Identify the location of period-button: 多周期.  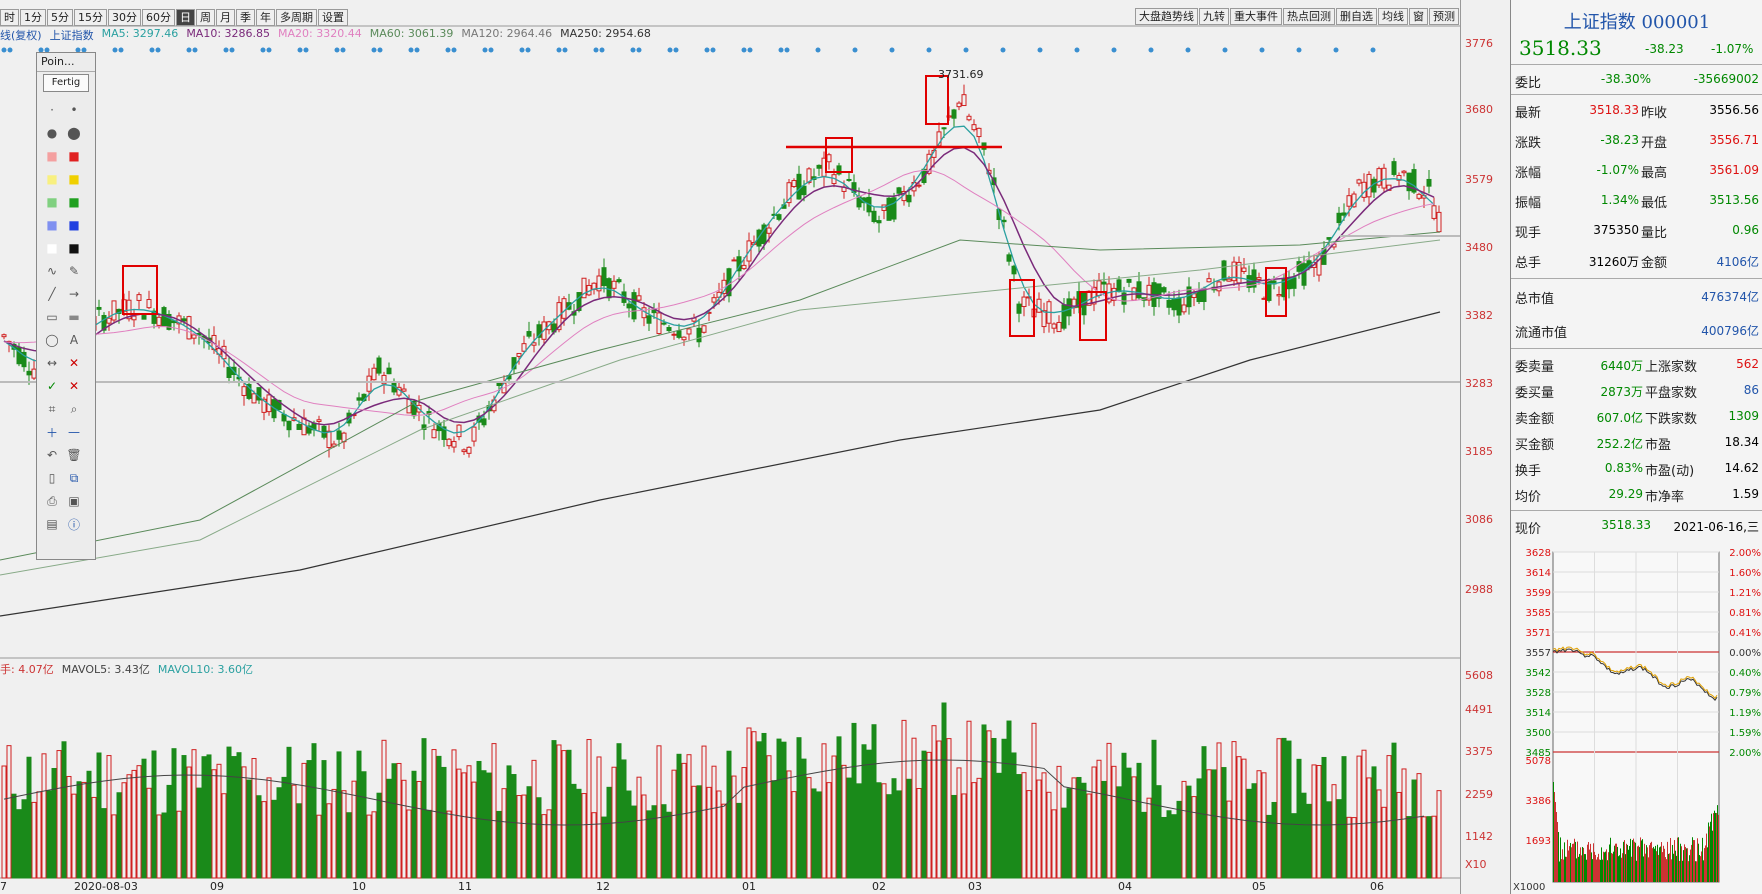
(296, 17).